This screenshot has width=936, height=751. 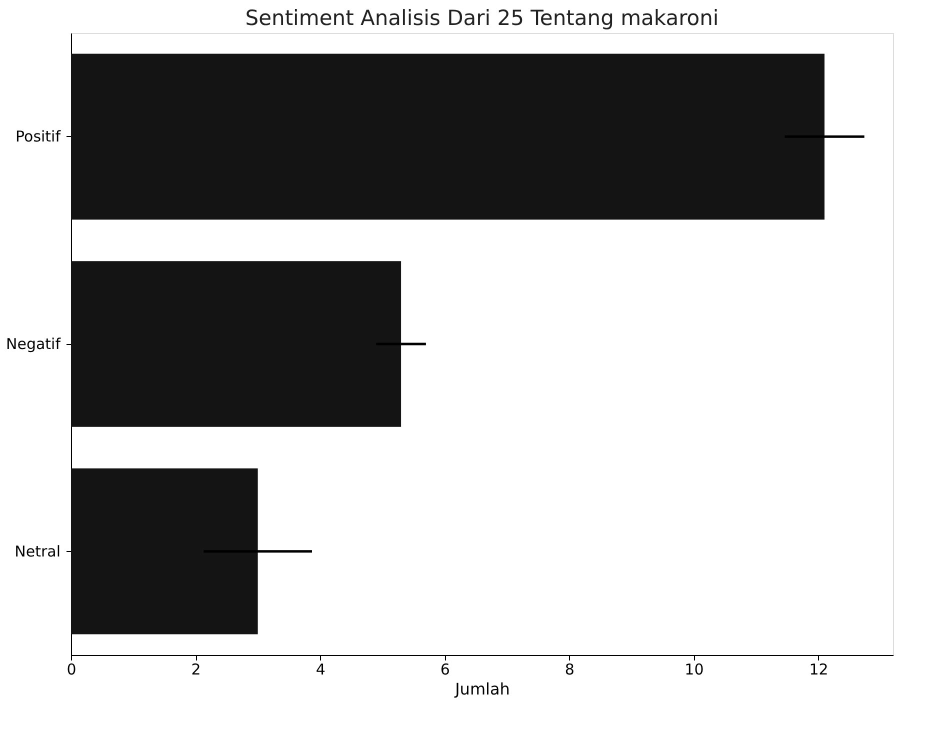 What do you see at coordinates (196, 669) in the screenshot?
I see `x-tick-label: 2` at bounding box center [196, 669].